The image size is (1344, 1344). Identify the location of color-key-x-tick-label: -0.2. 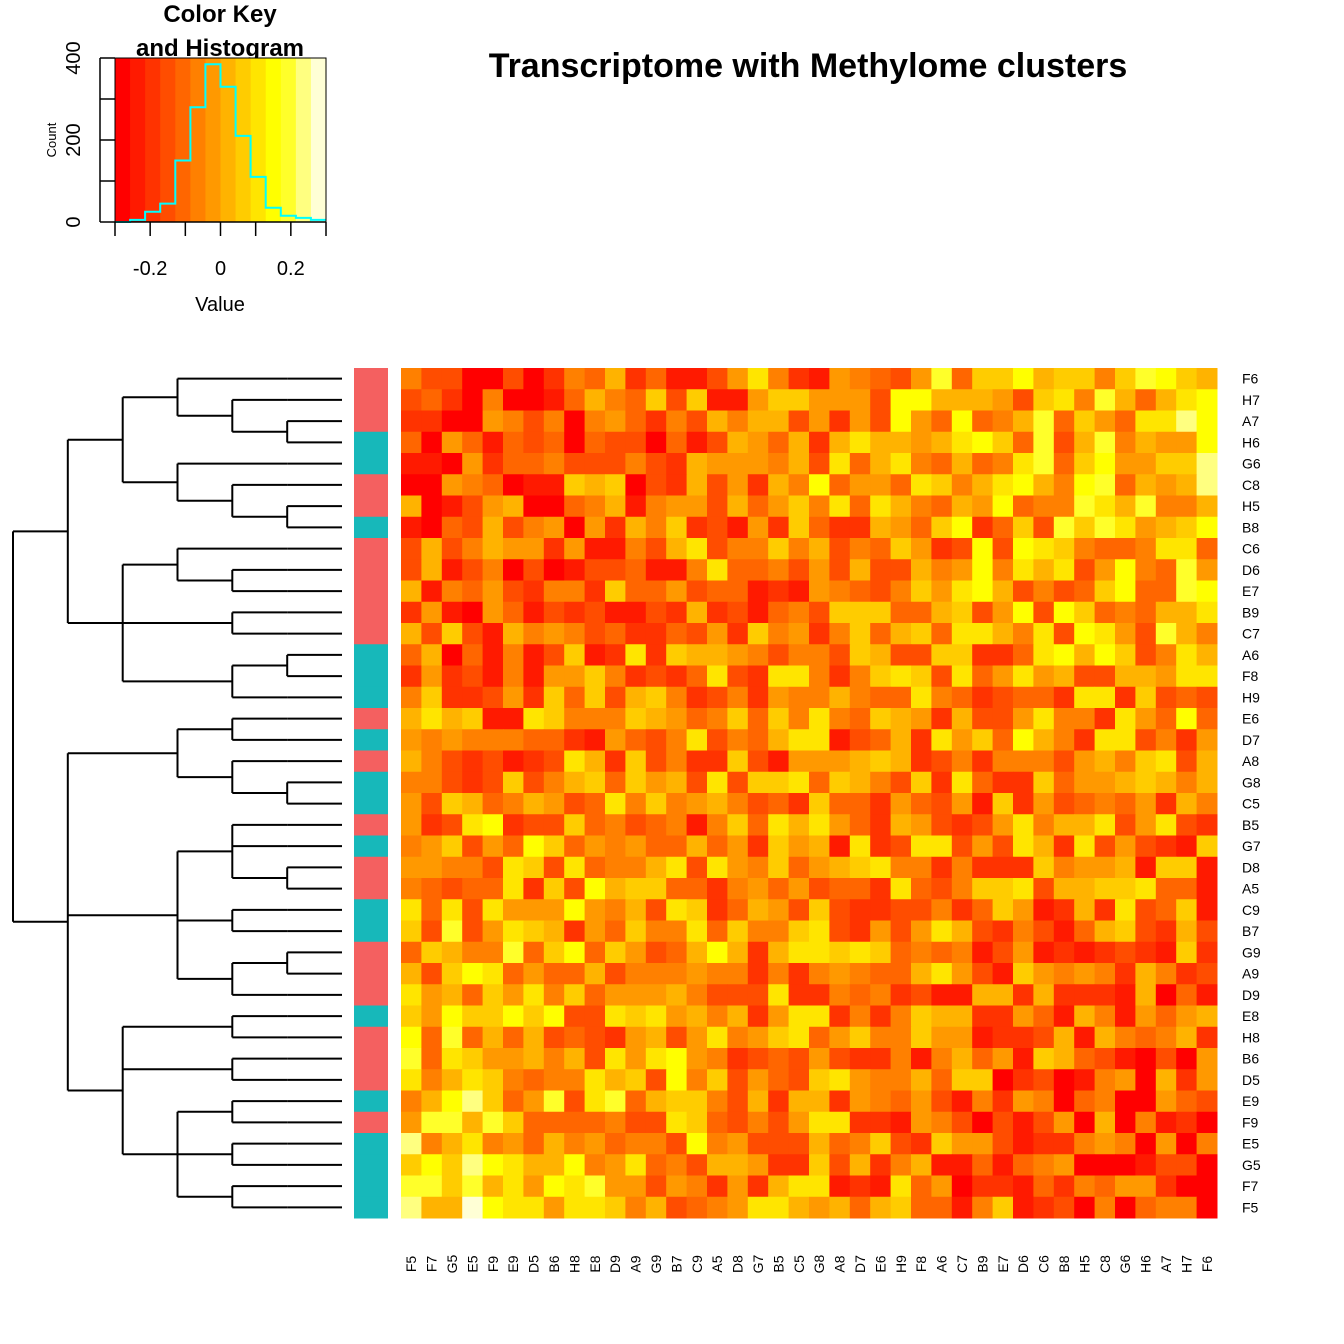
(150, 269).